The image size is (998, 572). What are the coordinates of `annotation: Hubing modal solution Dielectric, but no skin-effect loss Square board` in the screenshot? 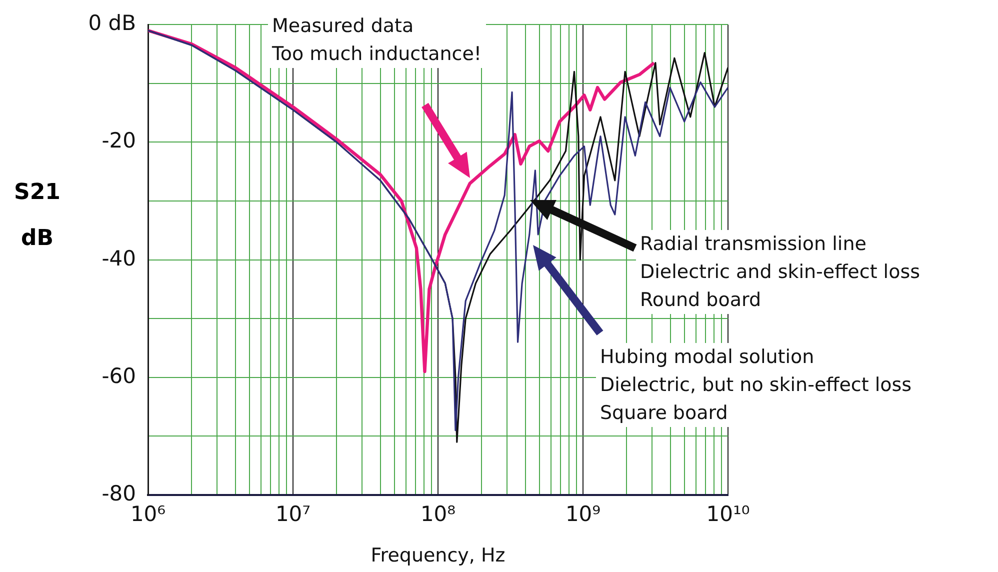 It's located at (756, 385).